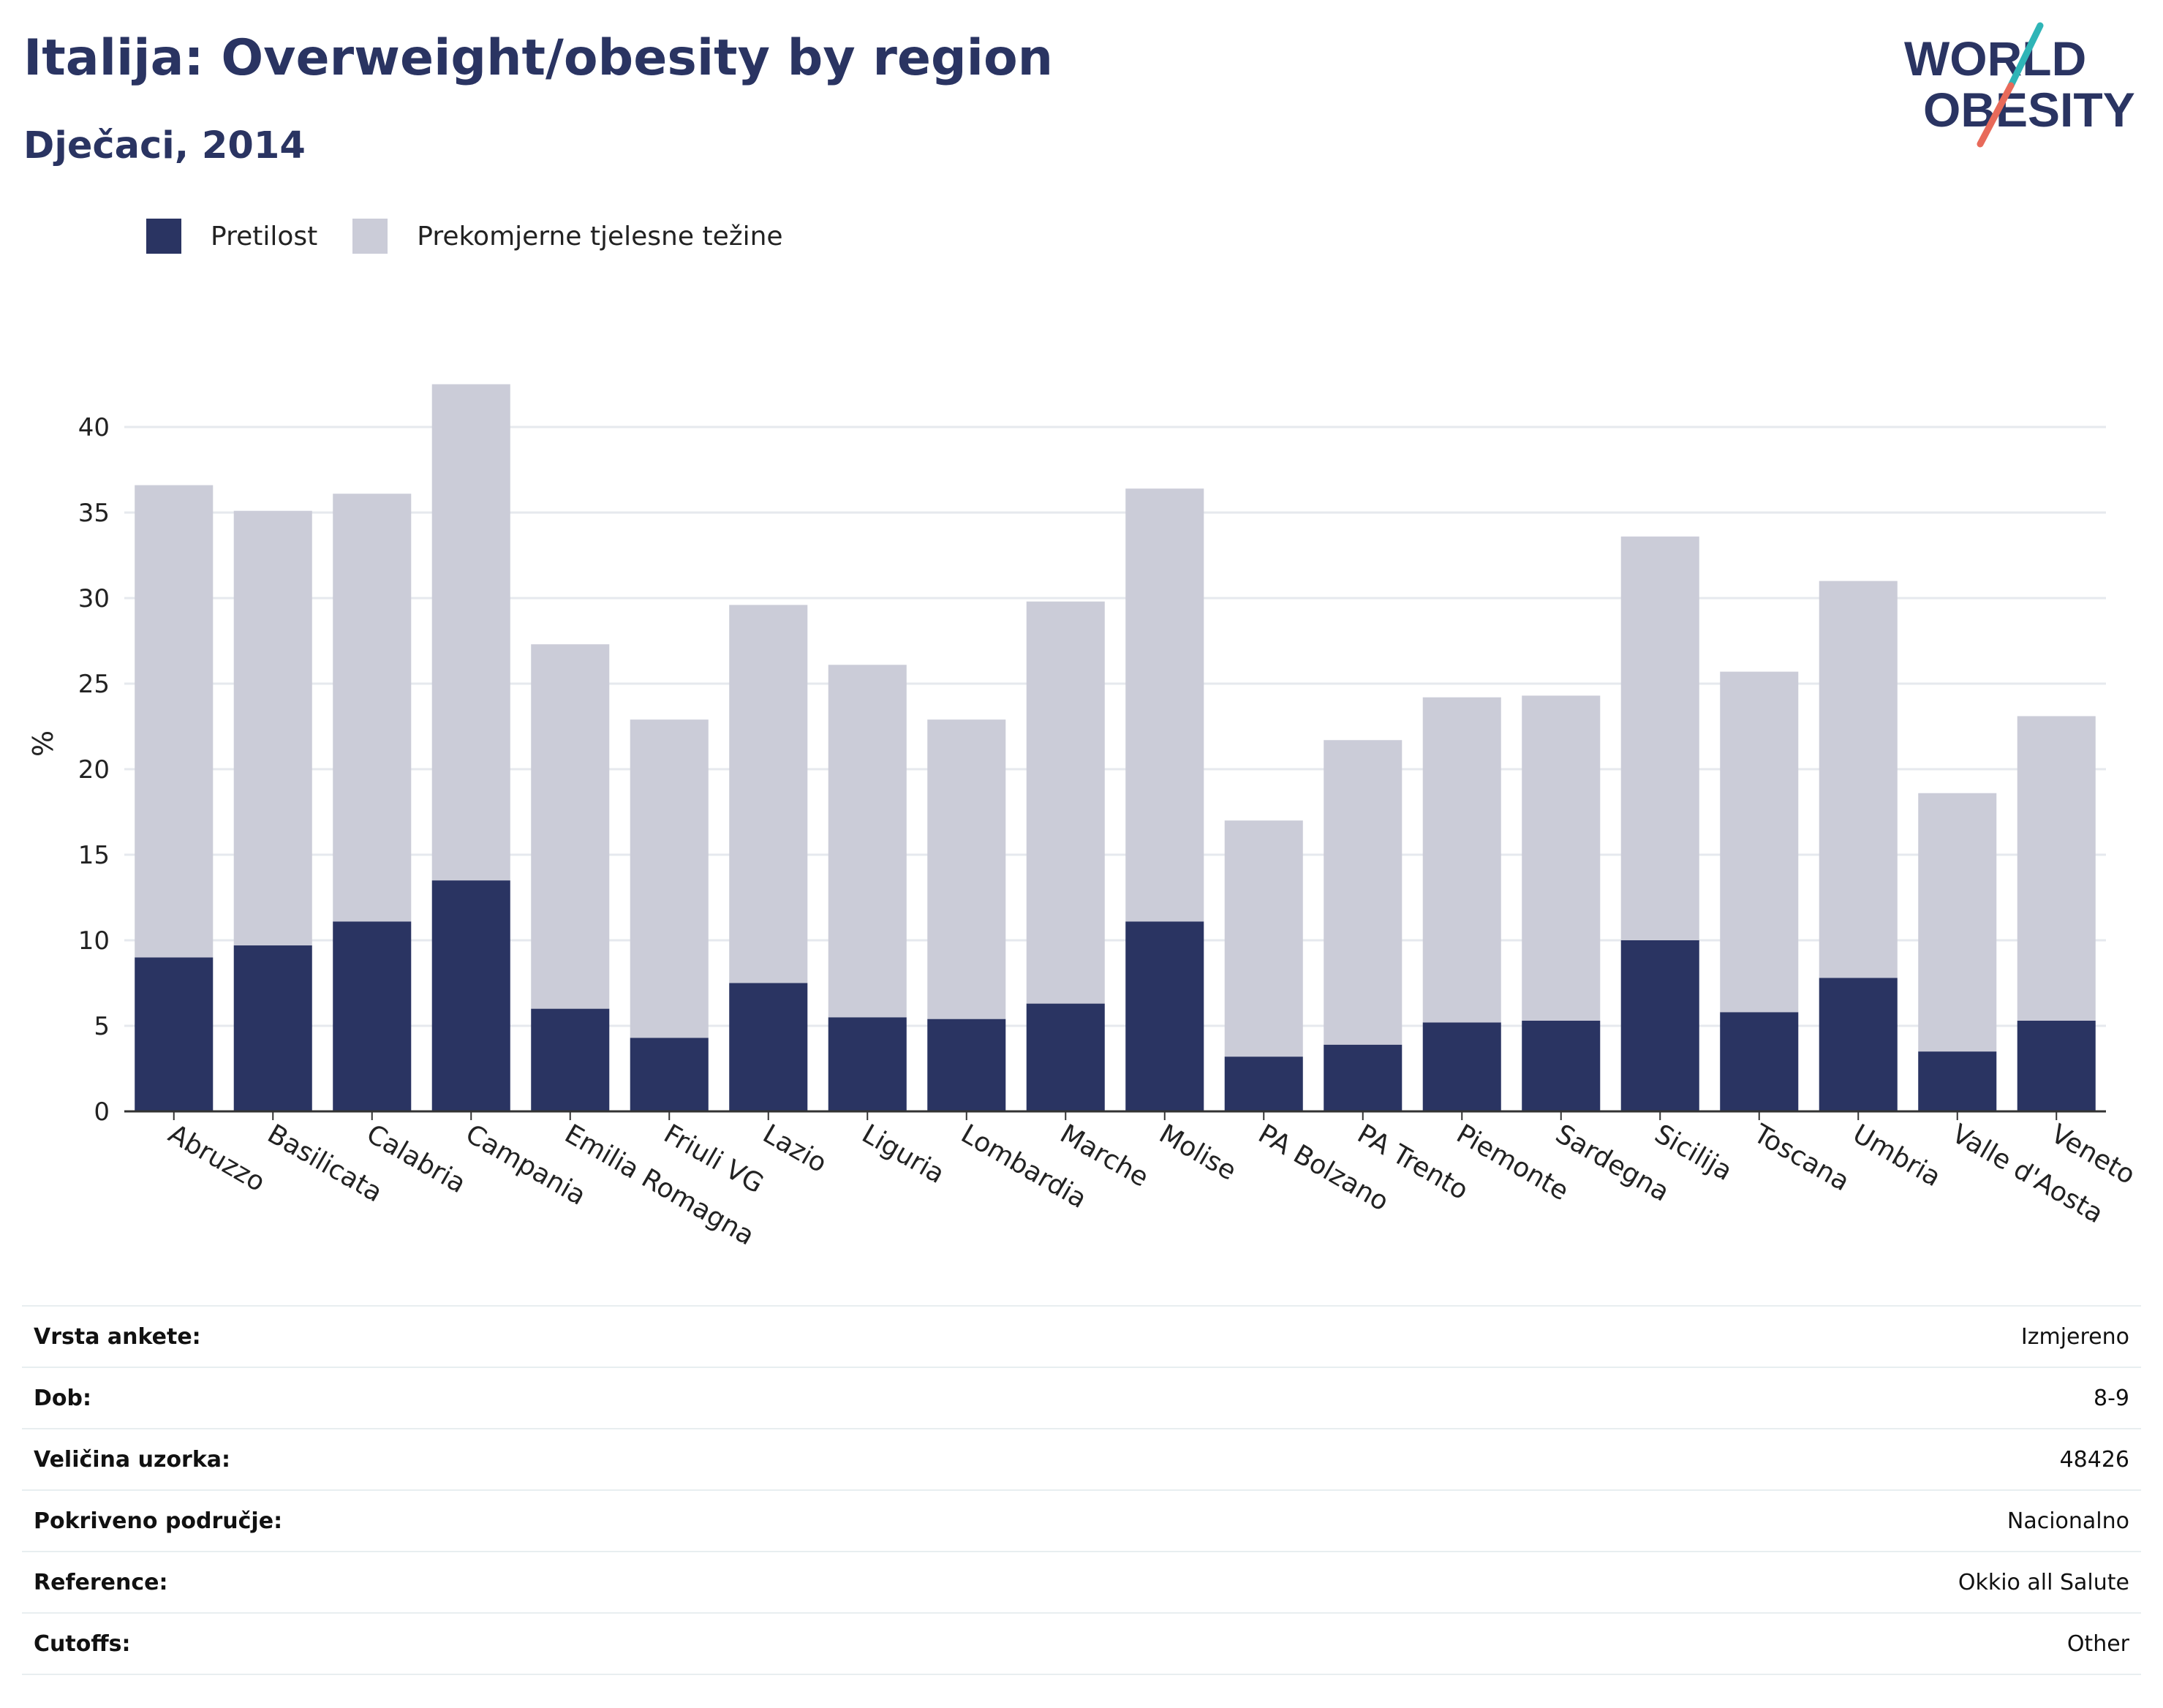  What do you see at coordinates (43, 743) in the screenshot?
I see `y-axis-label: %` at bounding box center [43, 743].